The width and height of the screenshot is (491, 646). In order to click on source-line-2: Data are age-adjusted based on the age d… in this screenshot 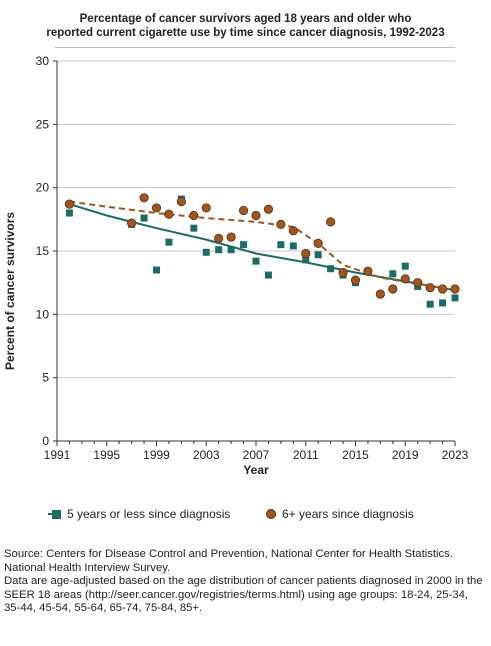, I will do `click(243, 595)`.